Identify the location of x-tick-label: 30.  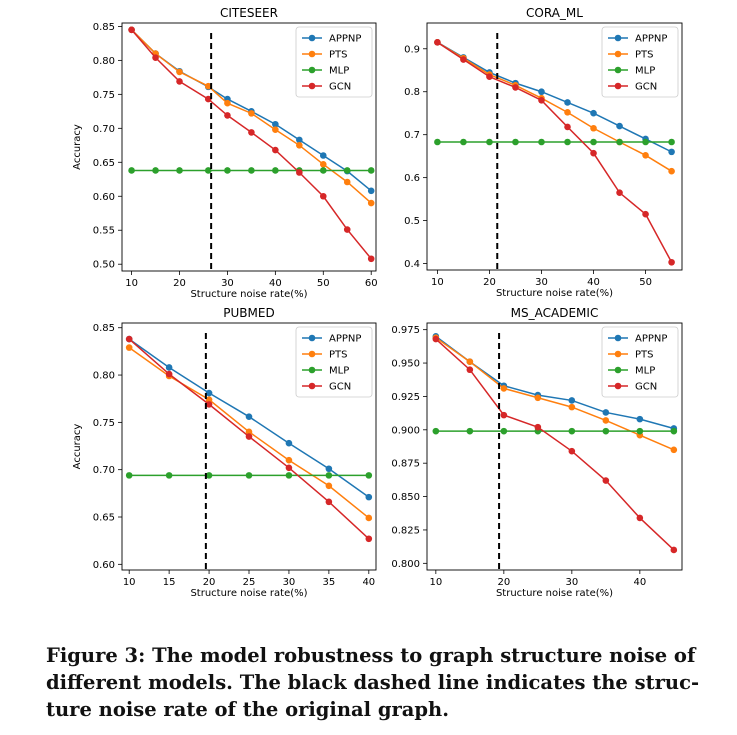
(571, 582).